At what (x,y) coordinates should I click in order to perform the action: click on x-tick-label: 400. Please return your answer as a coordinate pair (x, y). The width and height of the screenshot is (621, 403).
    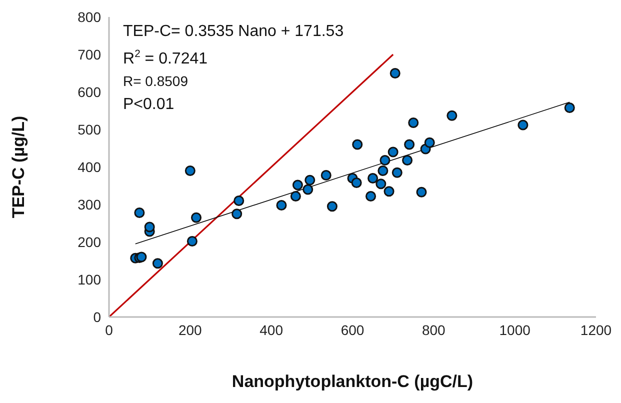
    Looking at the image, I should click on (272, 330).